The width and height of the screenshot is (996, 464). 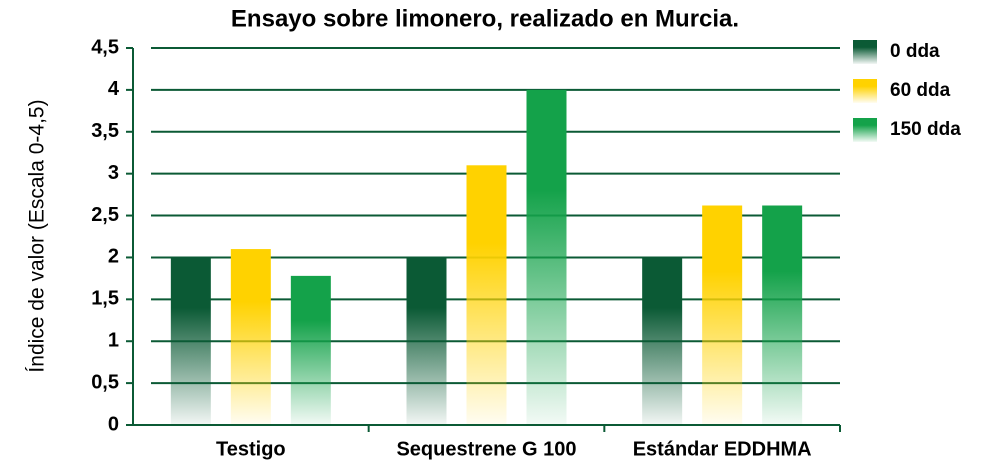 I want to click on legend-label: 60 dda, so click(x=920, y=90).